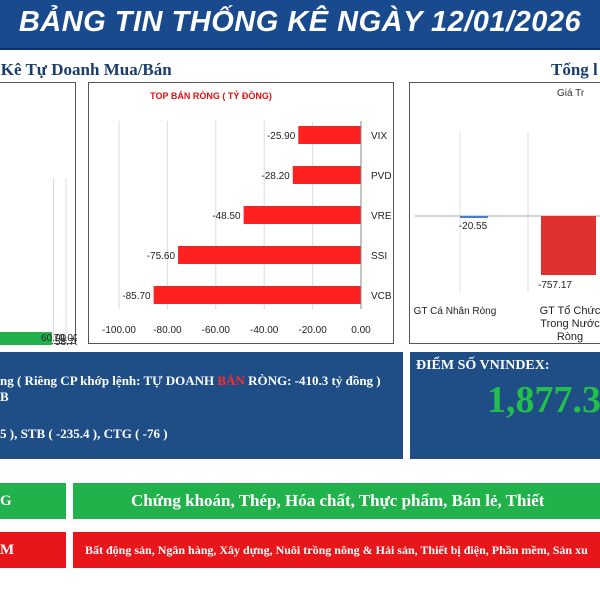 The image size is (600, 600). What do you see at coordinates (312, 380) in the screenshot?
I see `summary-line-1-post: RÒNG: -410.3 tỷ đồng )` at bounding box center [312, 380].